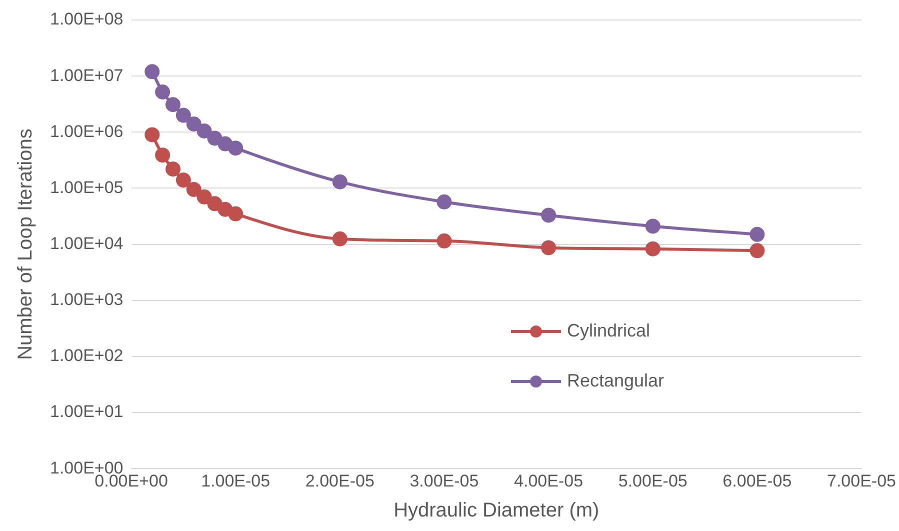  What do you see at coordinates (87, 300) in the screenshot?
I see `y-tick-label: 1.00E+03` at bounding box center [87, 300].